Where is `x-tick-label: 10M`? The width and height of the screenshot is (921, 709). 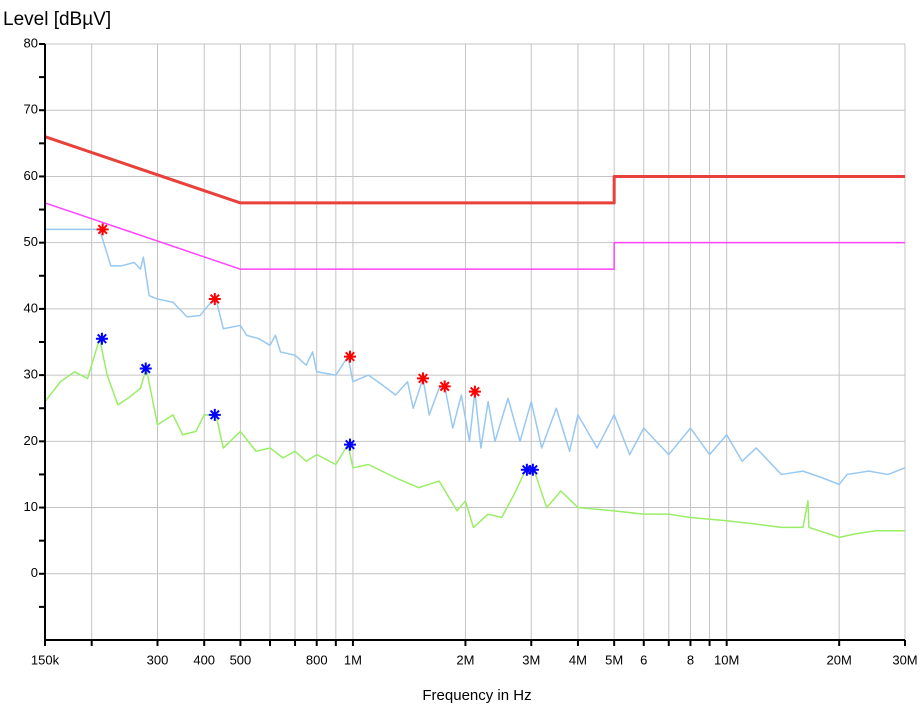 x-tick-label: 10M is located at coordinates (726, 659).